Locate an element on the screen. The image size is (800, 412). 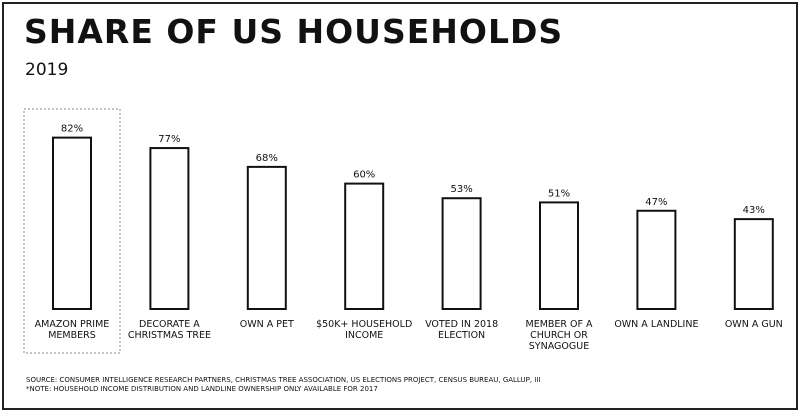
category-label-line: AMAZON PRIME is located at coordinates (72, 324).